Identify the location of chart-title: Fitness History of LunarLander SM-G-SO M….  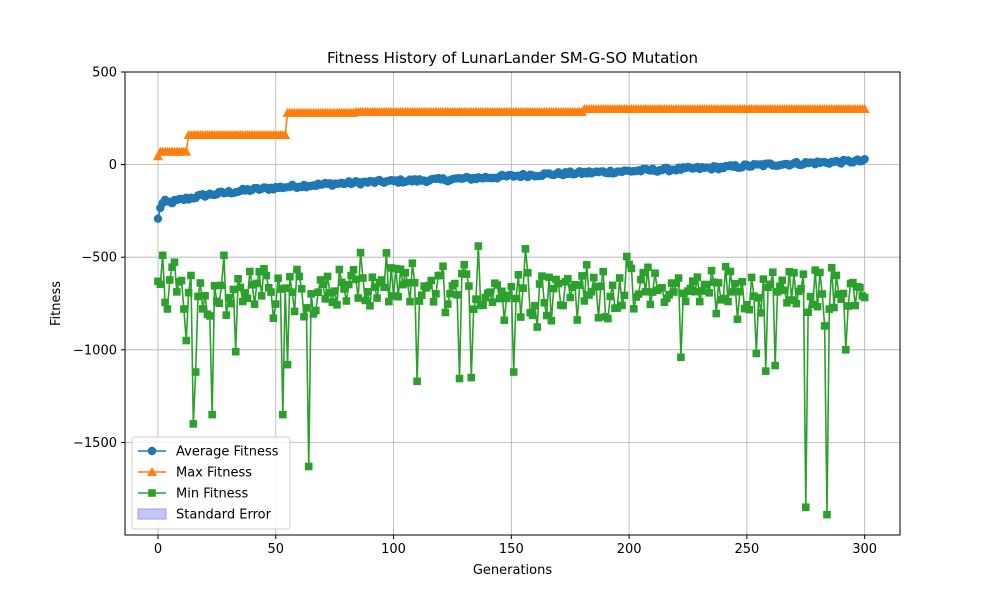
(512, 58).